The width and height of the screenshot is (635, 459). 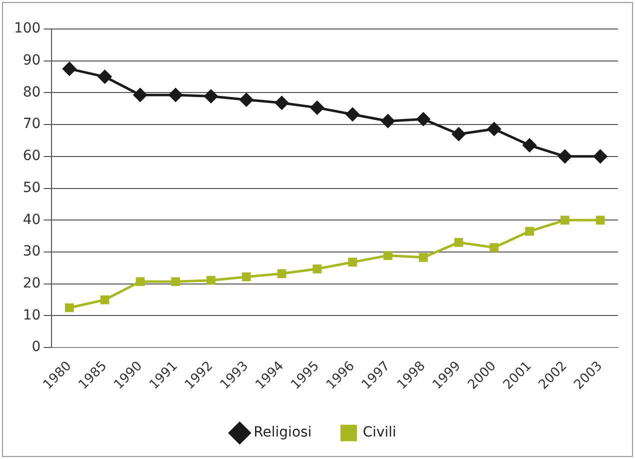 I want to click on legend-label: Civili, so click(x=379, y=432).